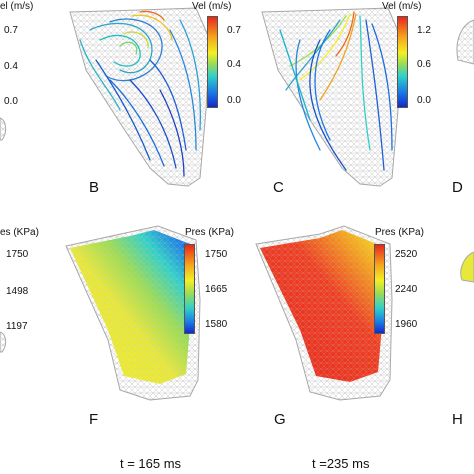  I want to click on c-cbar-title: Vel (m/s), so click(402, 6).